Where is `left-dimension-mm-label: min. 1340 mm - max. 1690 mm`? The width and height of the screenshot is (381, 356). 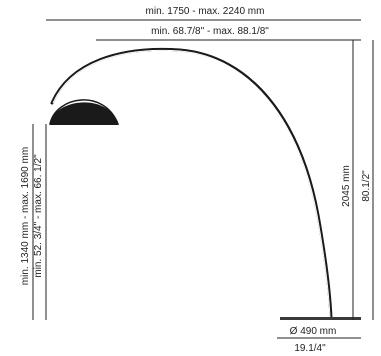 left-dimension-mm-label: min. 1340 mm - max. 1690 mm is located at coordinates (25, 216).